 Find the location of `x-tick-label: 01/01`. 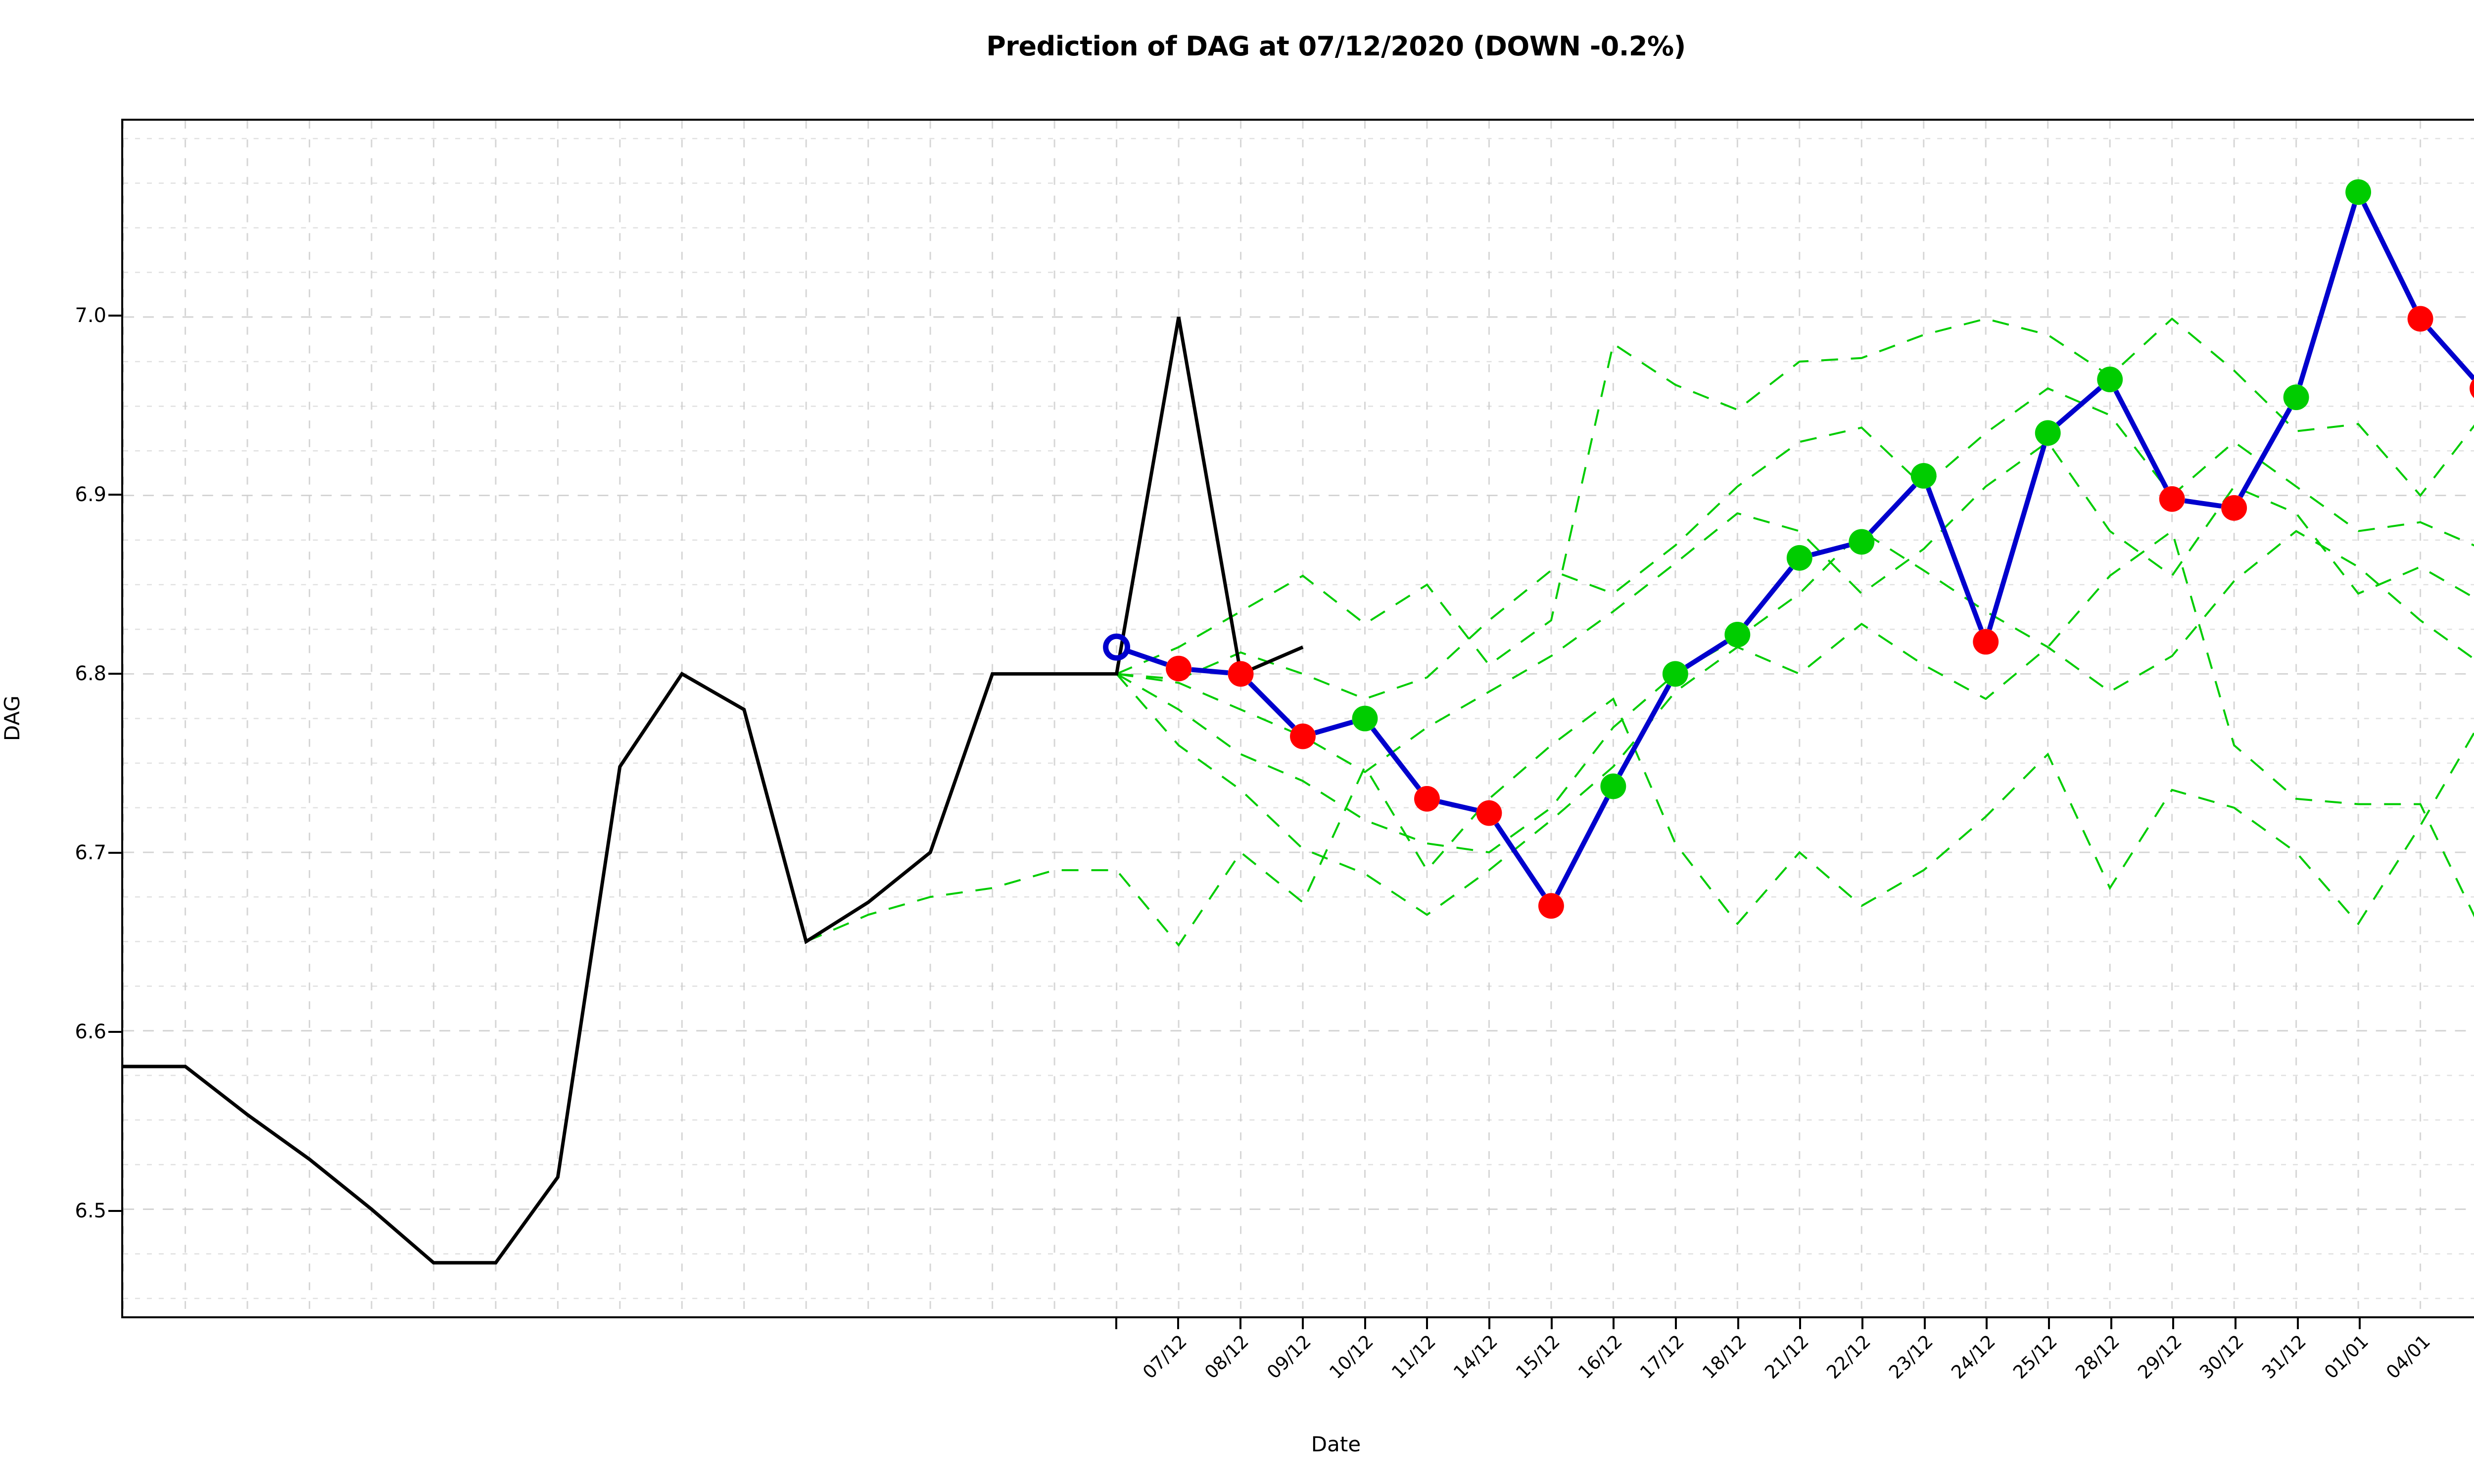

x-tick-label: 01/01 is located at coordinates (2346, 1357).